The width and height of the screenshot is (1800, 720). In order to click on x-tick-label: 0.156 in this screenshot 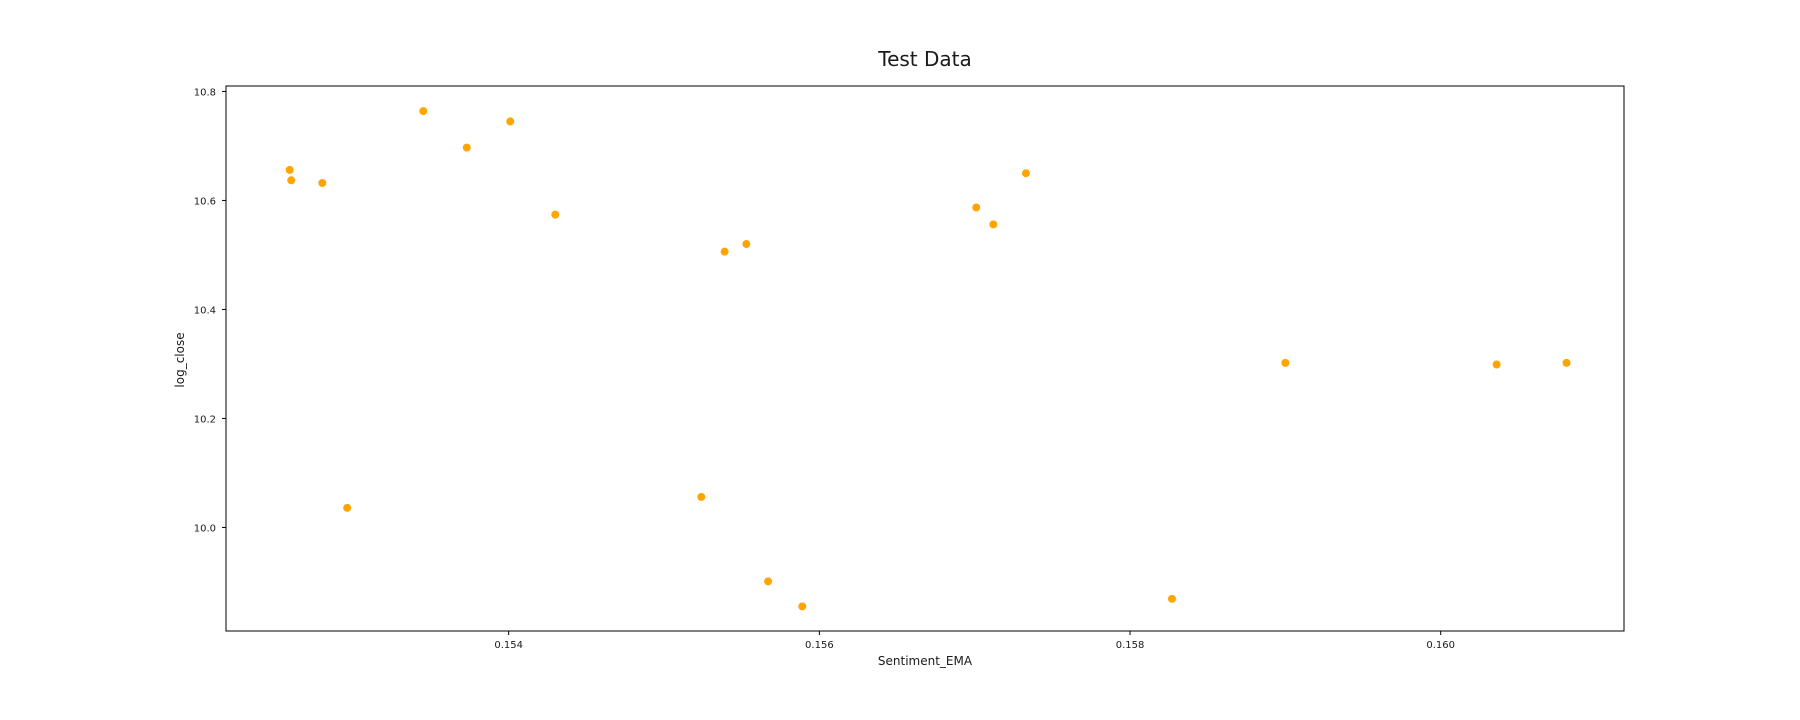, I will do `click(819, 645)`.